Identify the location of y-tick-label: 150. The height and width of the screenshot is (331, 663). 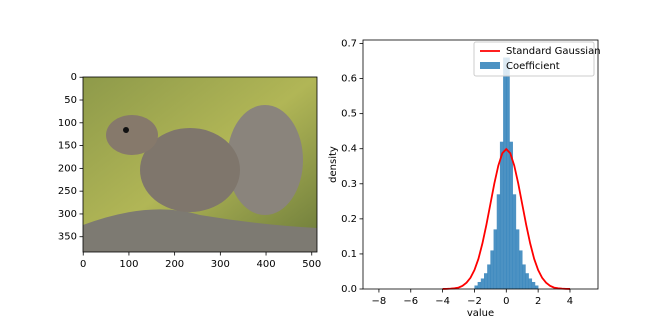
(67, 146).